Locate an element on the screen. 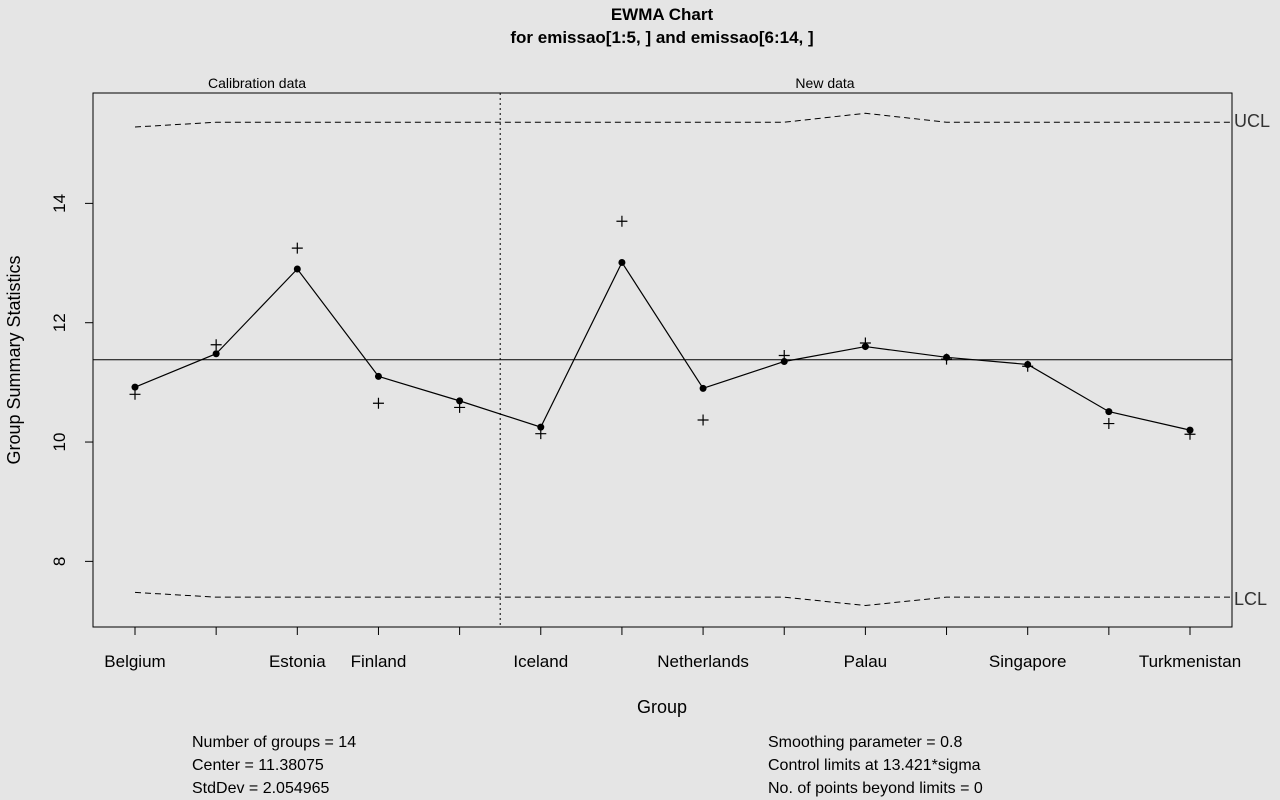 This screenshot has height=800, width=1280. ucl-line is located at coordinates (682, 120).